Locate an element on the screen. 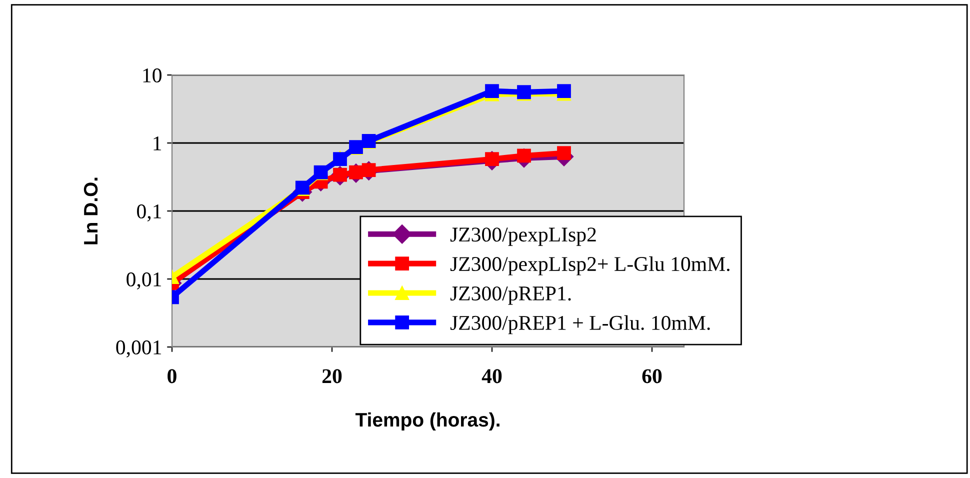  x-axis-title: Tiempo (horas). is located at coordinates (427, 421).